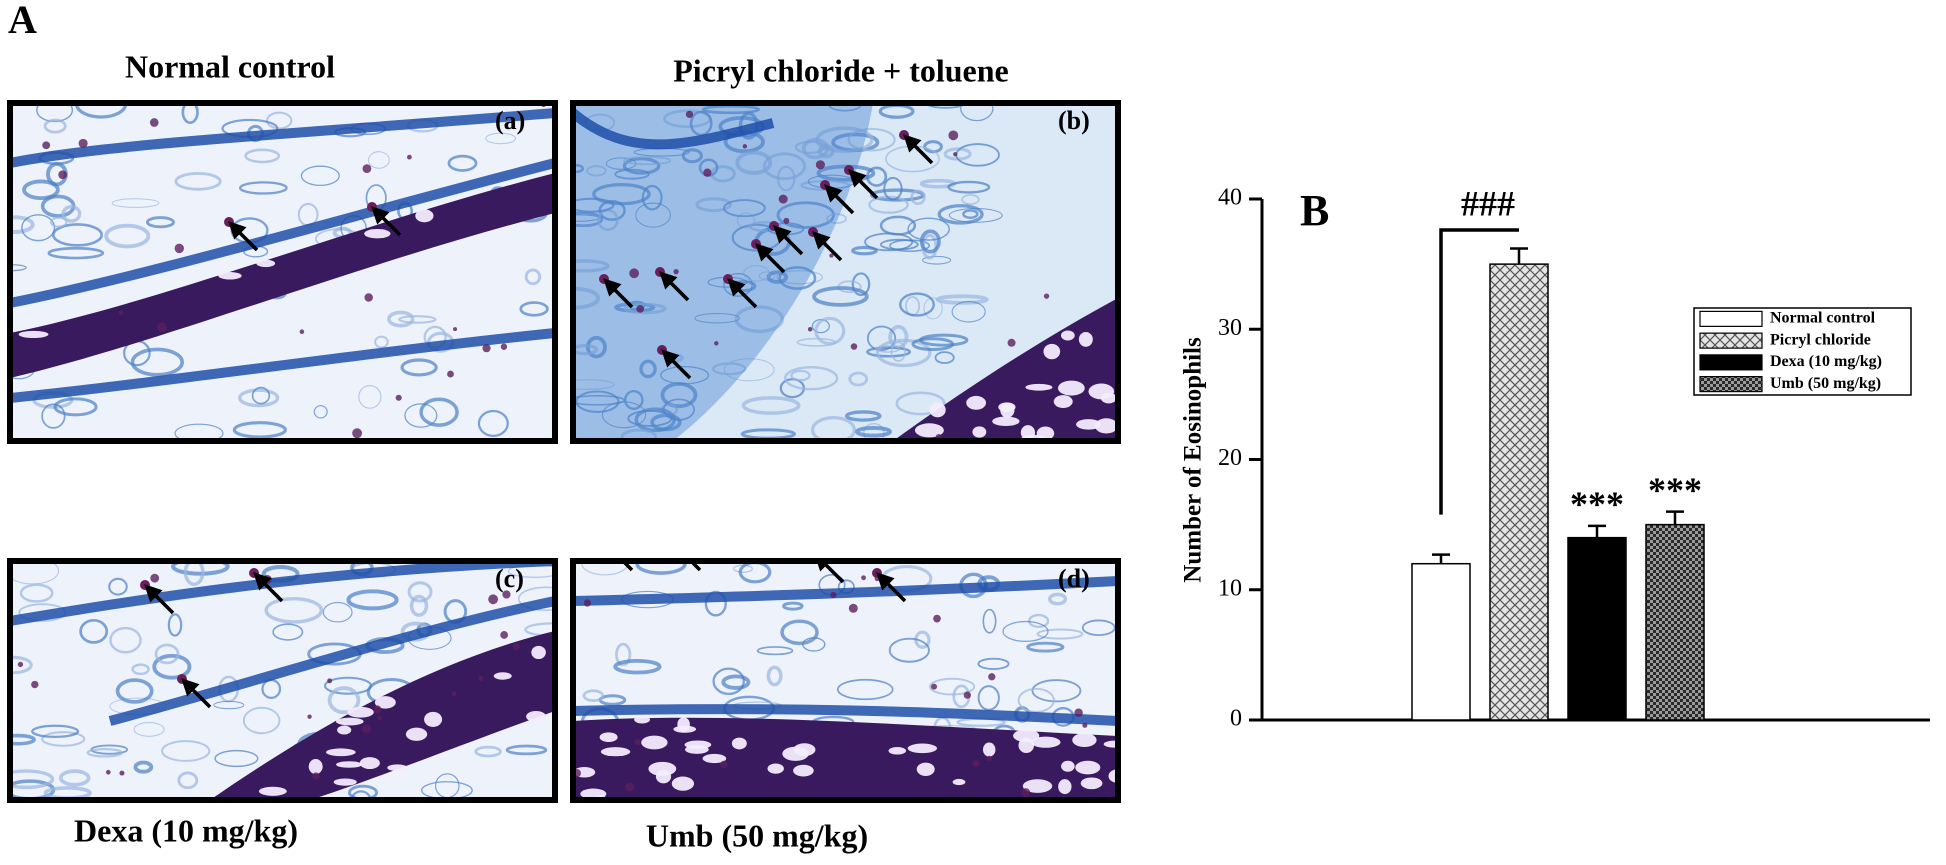 The height and width of the screenshot is (865, 1946). What do you see at coordinates (331, 661) in the screenshot?
I see `tissue-layer` at bounding box center [331, 661].